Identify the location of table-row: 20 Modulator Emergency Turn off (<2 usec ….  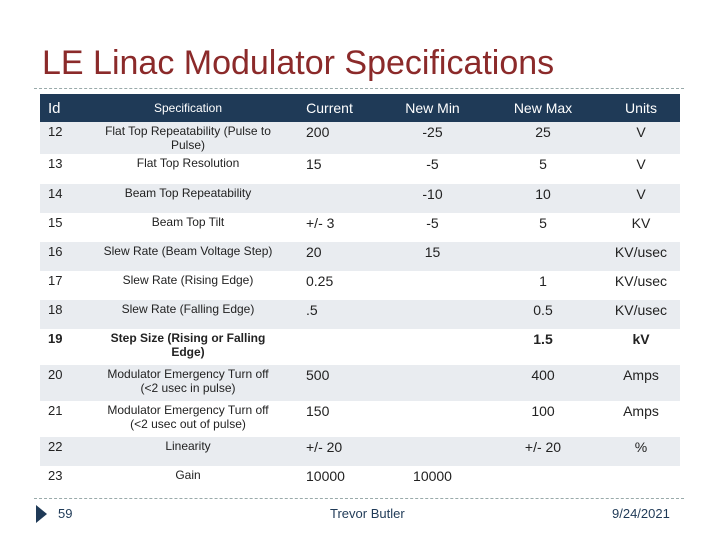
(360, 383).